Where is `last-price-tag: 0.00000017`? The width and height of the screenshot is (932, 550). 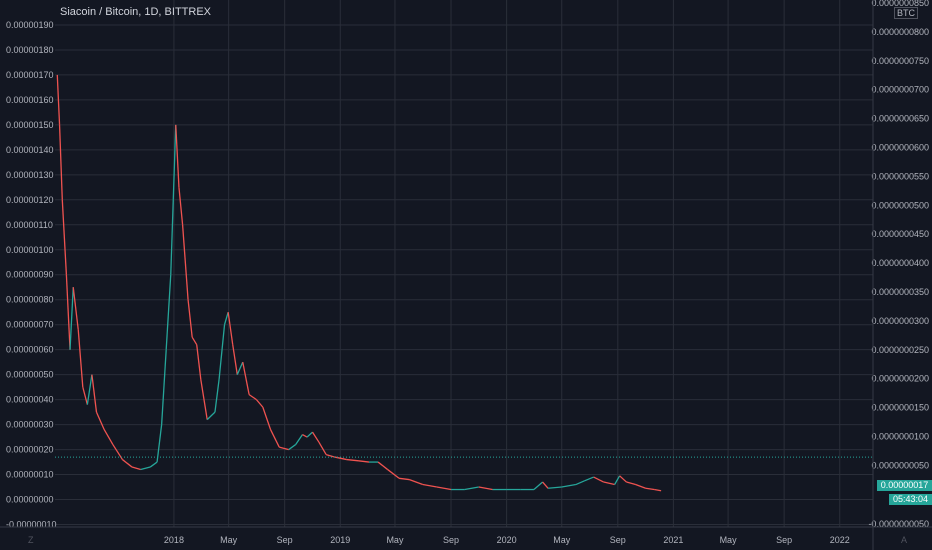
last-price-tag: 0.00000017 is located at coordinates (904, 485).